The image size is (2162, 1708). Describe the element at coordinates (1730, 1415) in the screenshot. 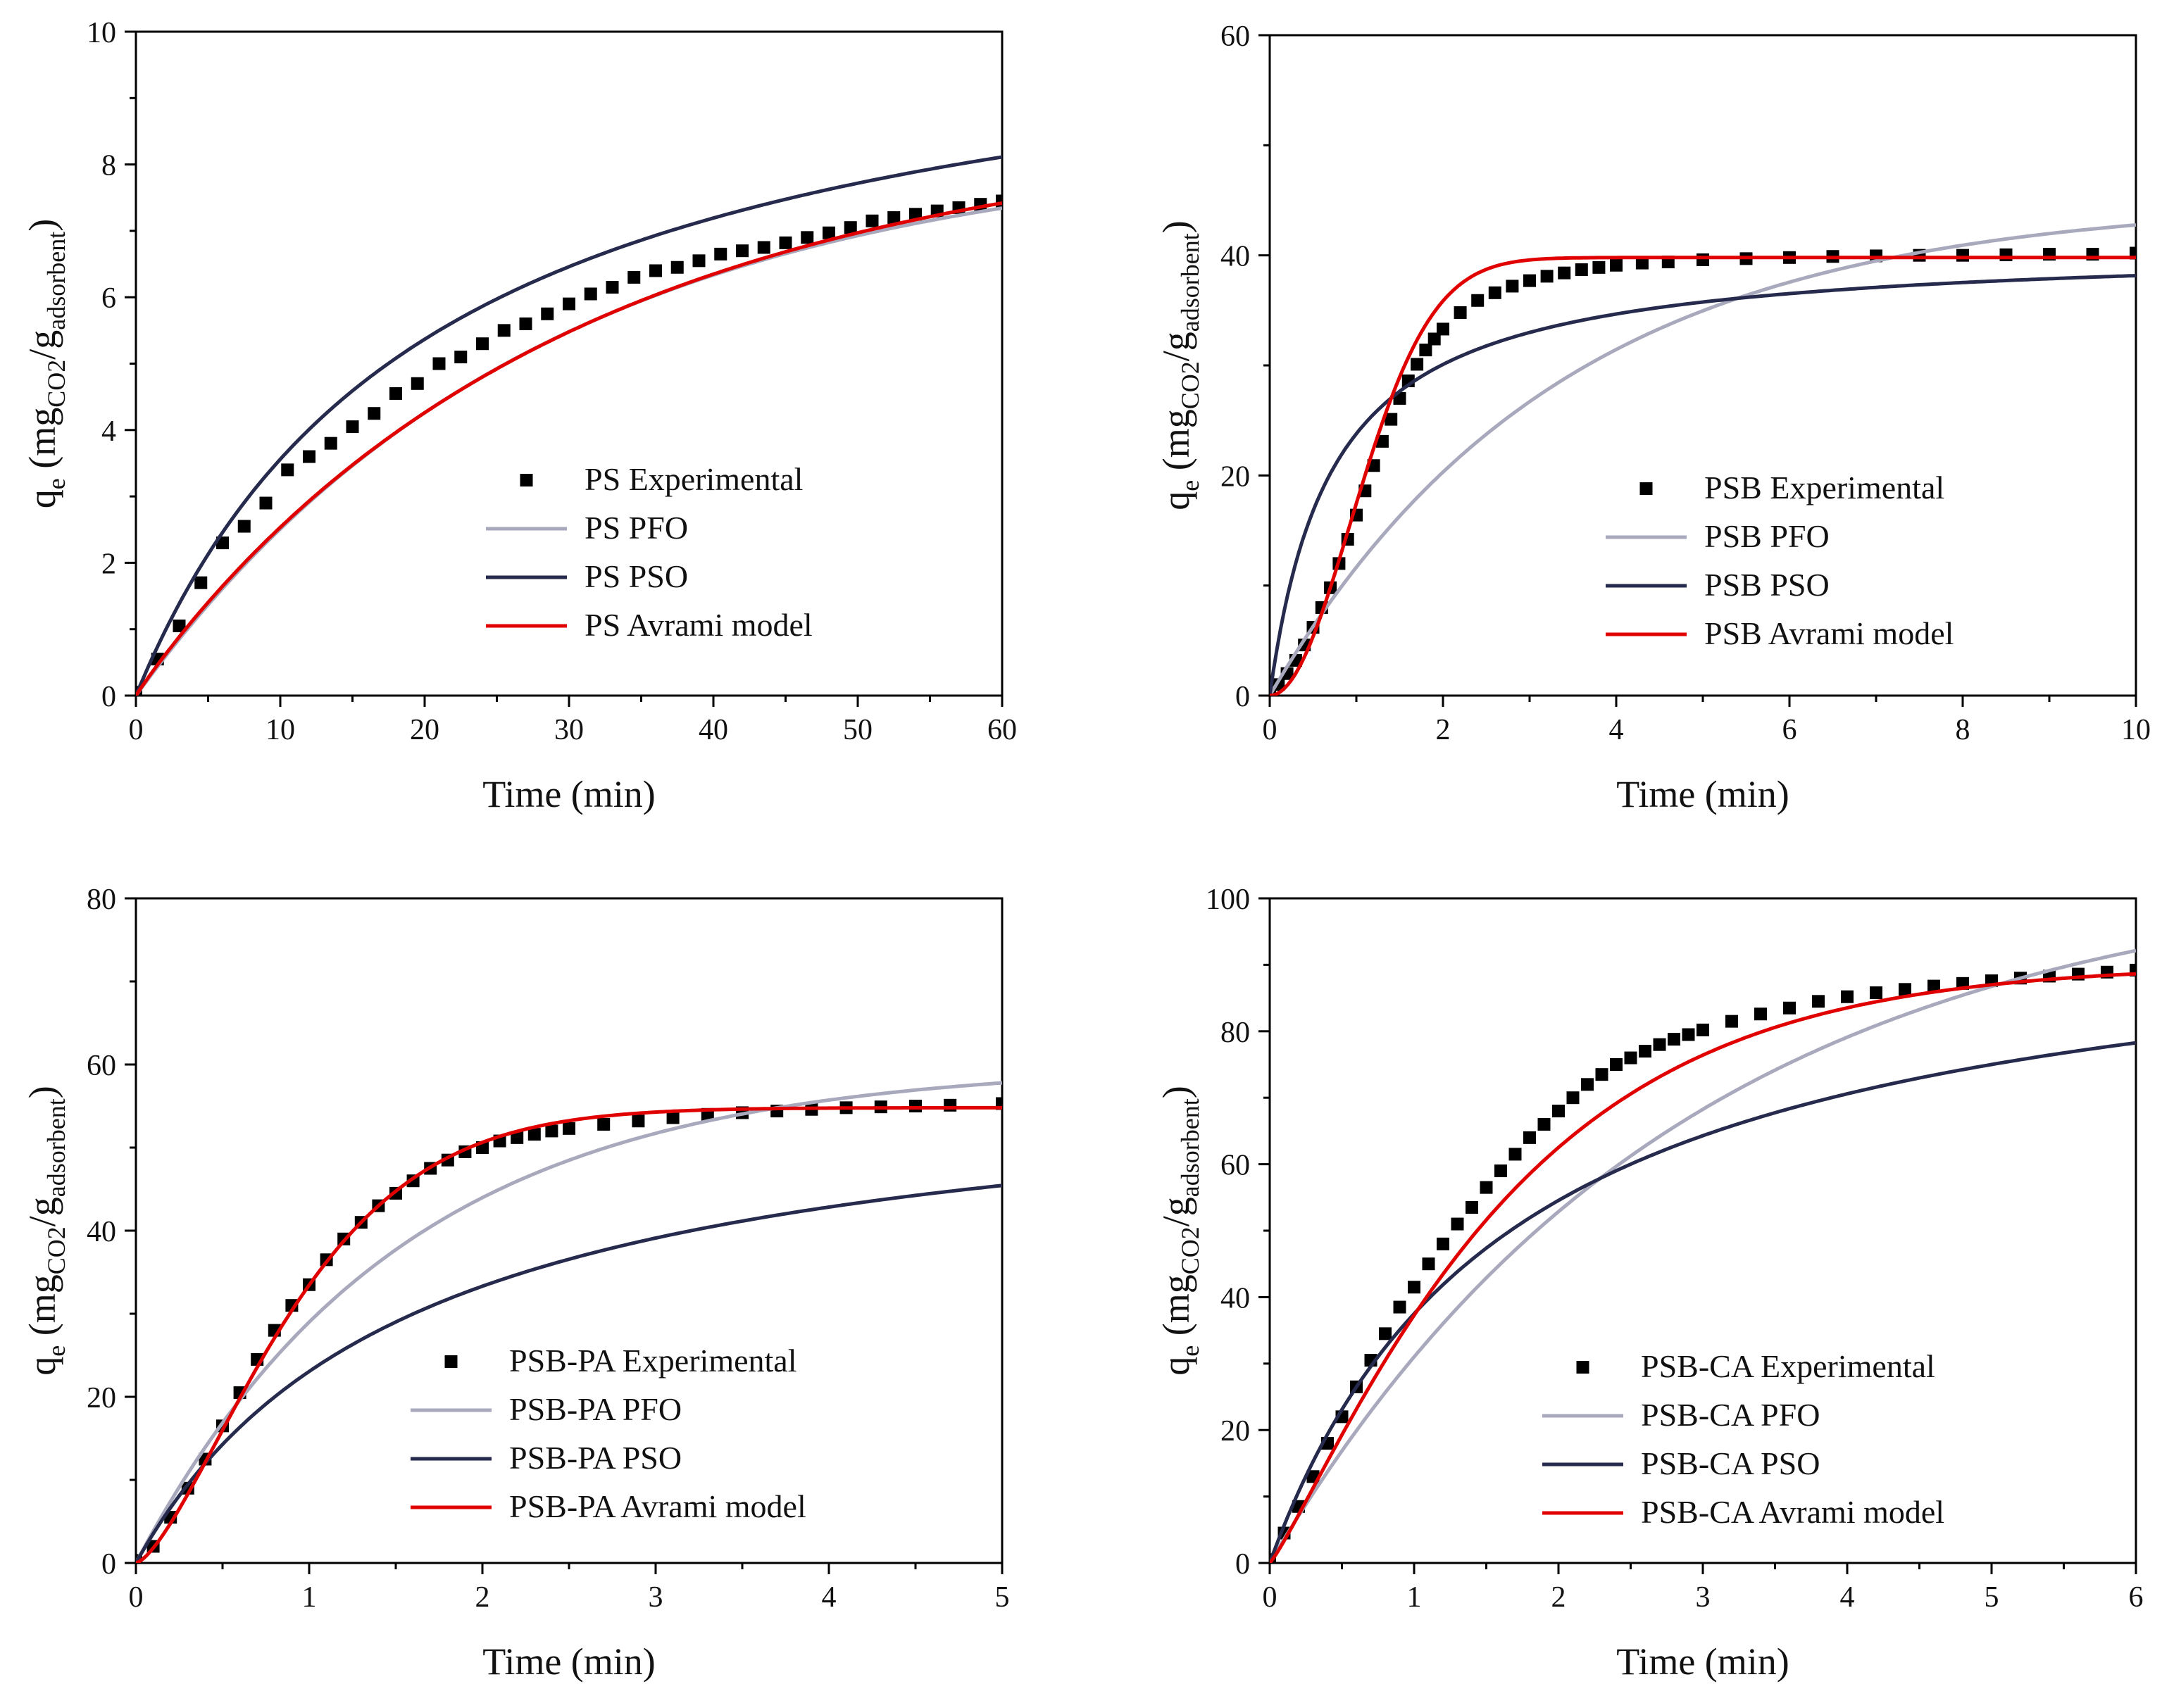

I see `legend-label: PSB-CA PFO` at that location.